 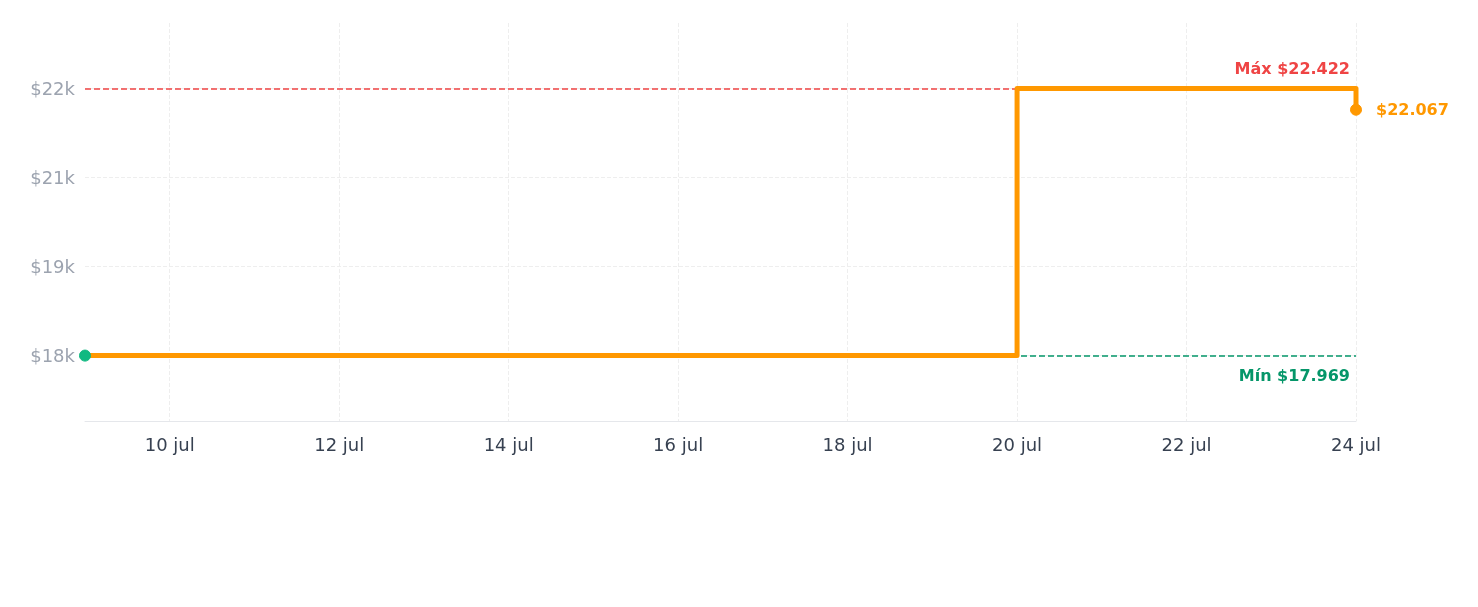 I want to click on x-tick-label: 20 jul, so click(x=1017, y=444).